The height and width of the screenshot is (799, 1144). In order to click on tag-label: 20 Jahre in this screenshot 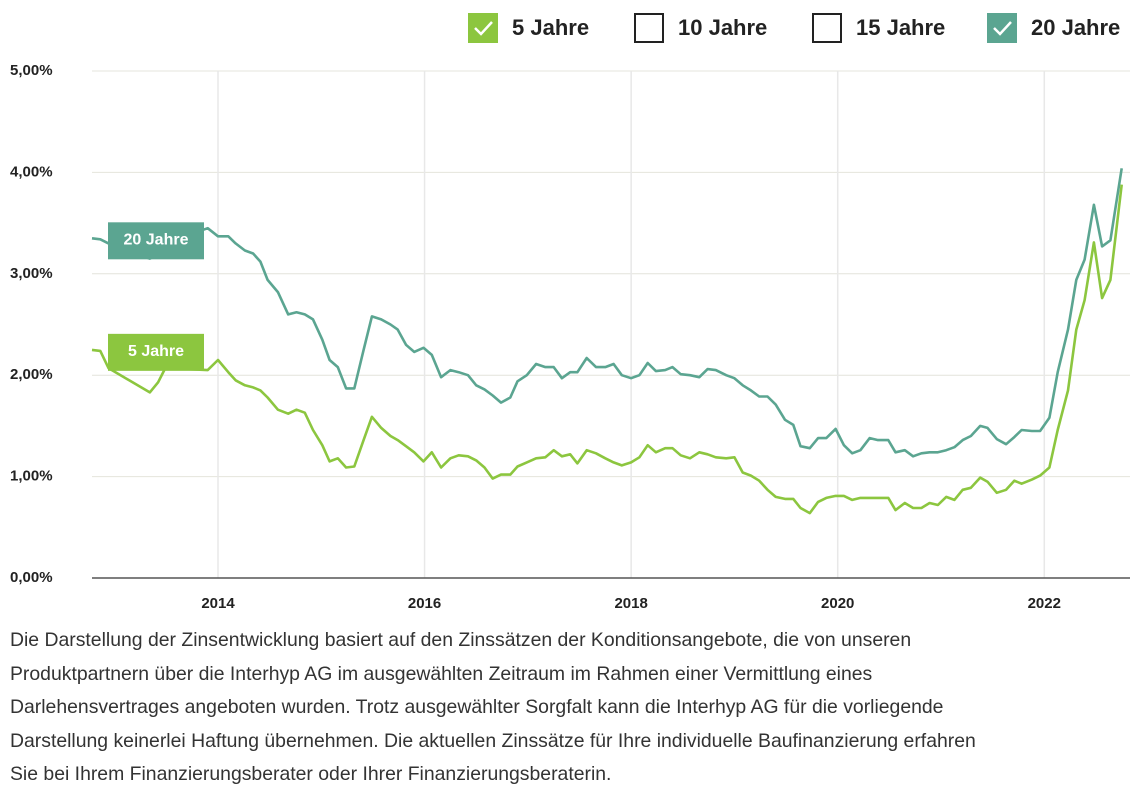, I will do `click(156, 240)`.